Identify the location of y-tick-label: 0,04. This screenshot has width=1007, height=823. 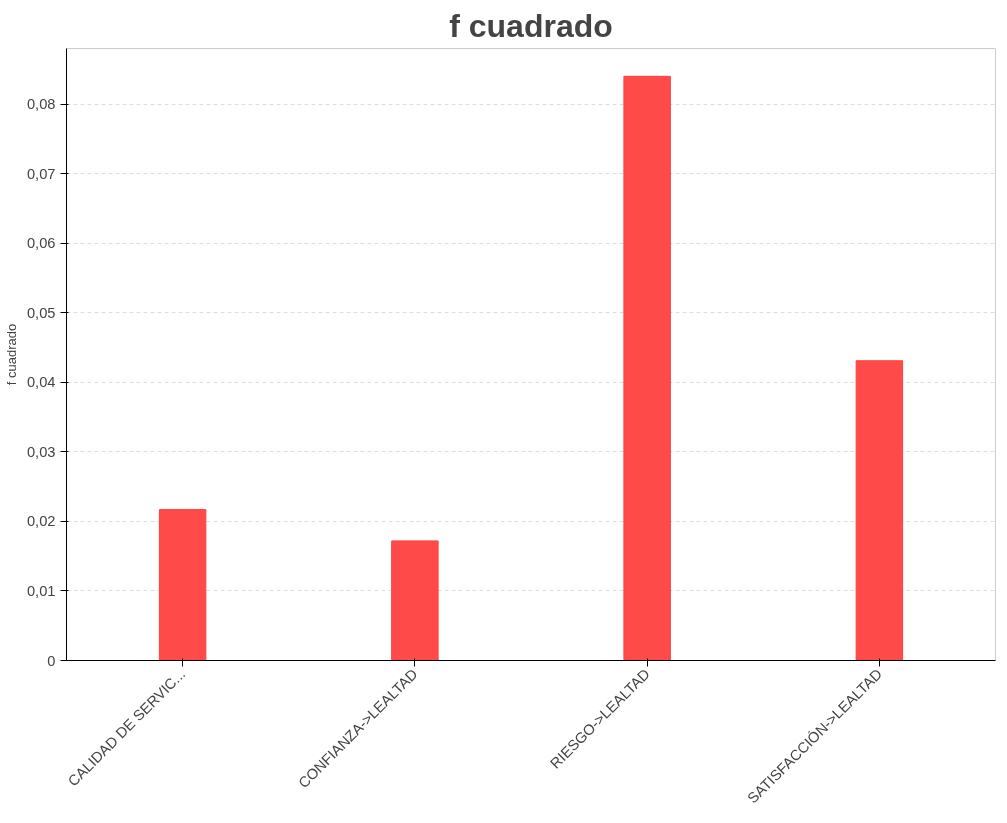
(41, 382).